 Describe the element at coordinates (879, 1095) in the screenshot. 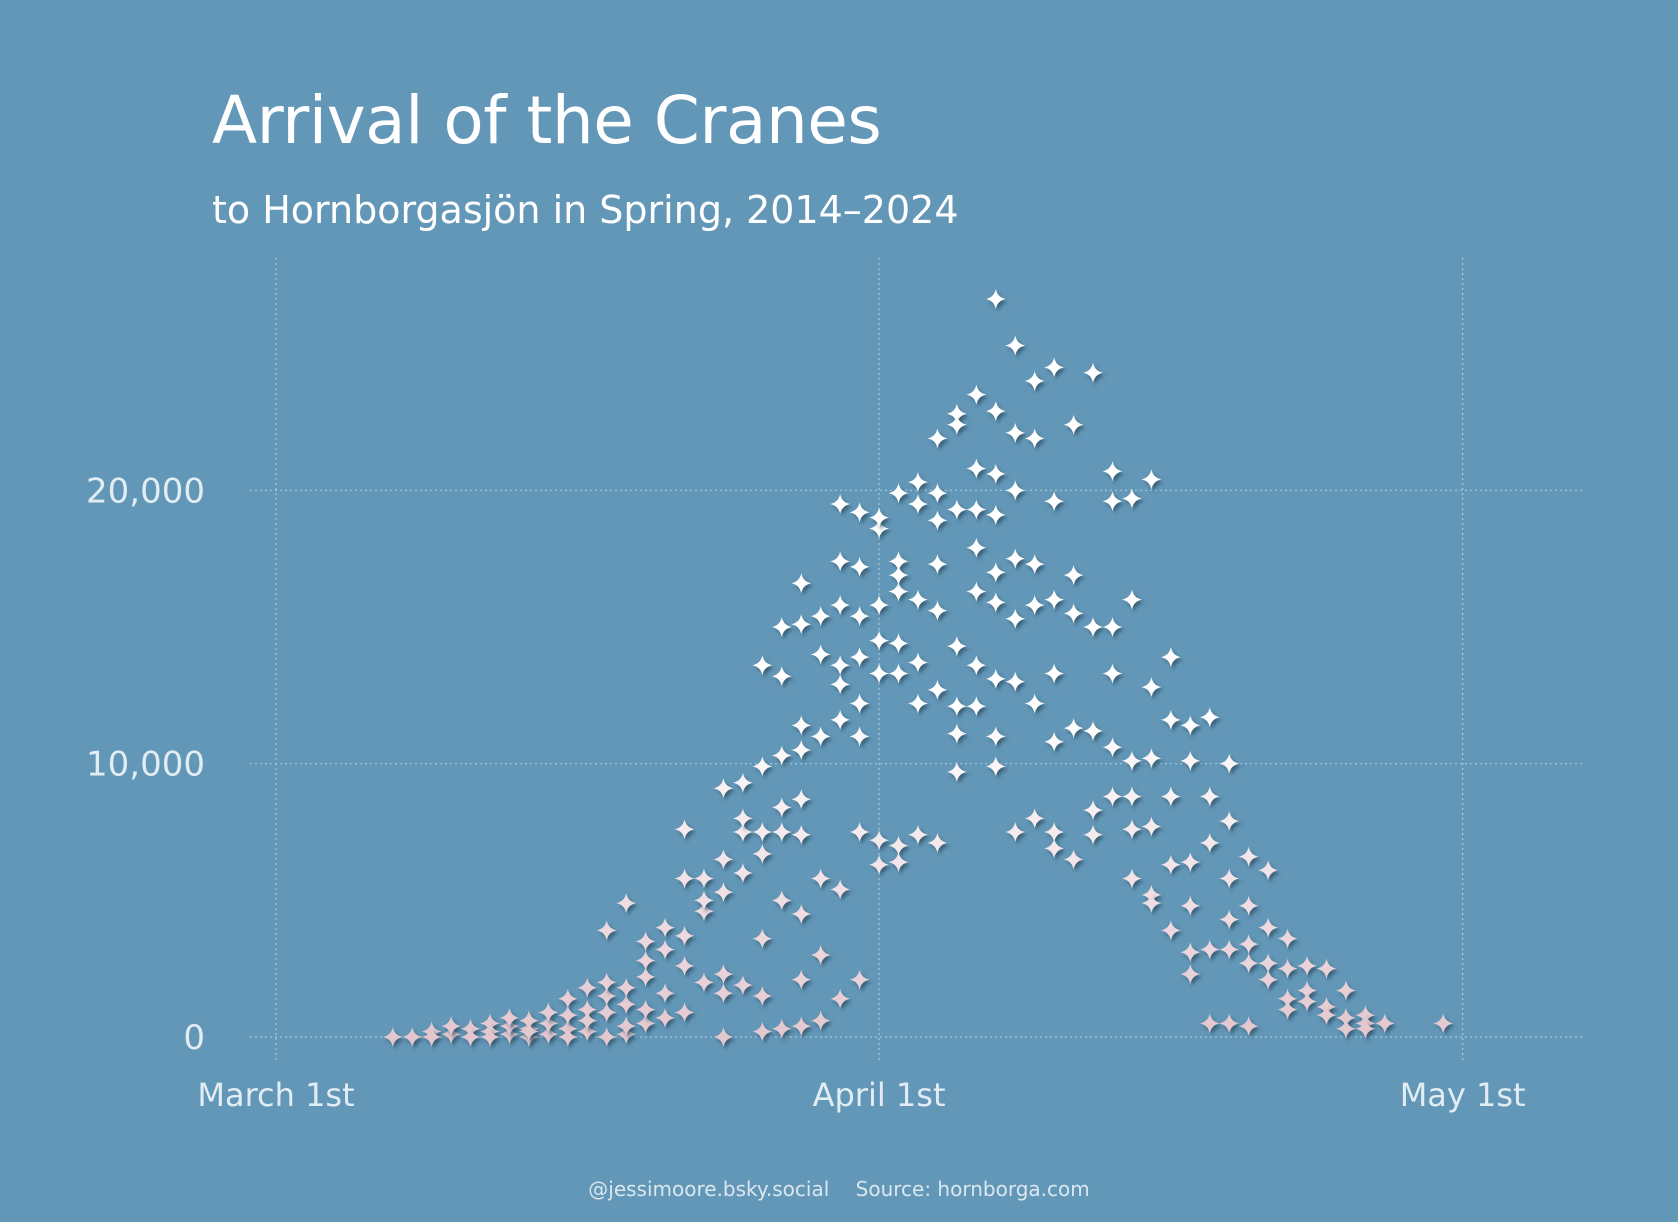

I see `x-tick-label: April 1st` at that location.